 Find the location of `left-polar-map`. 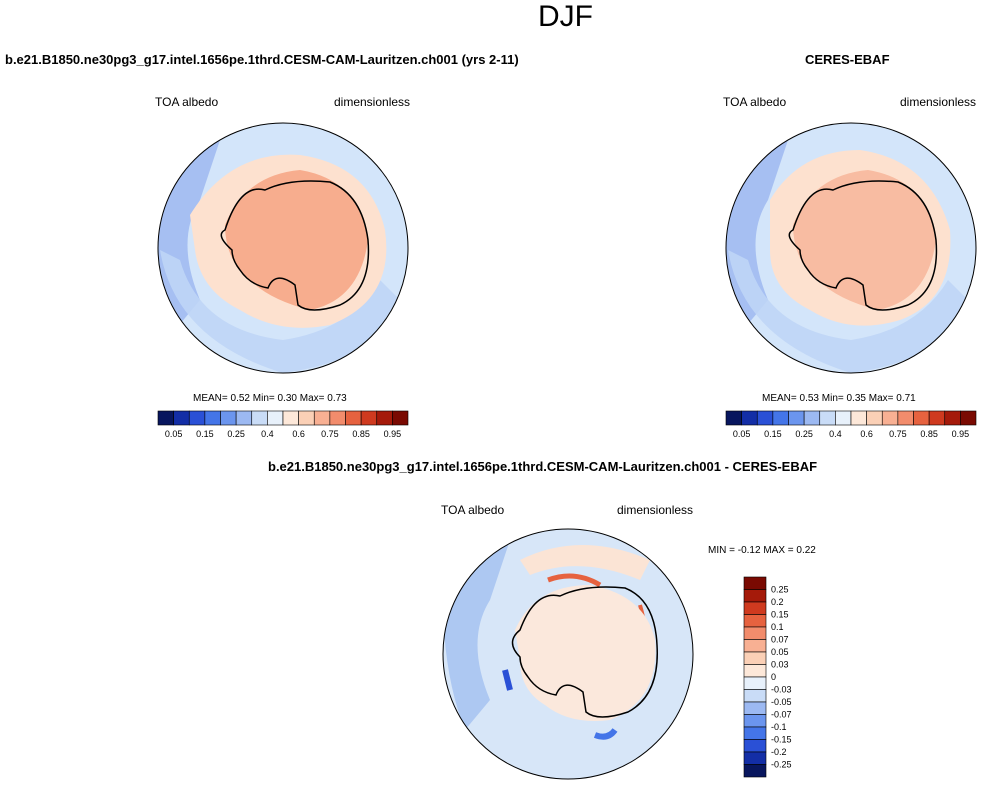

left-polar-map is located at coordinates (283, 248).